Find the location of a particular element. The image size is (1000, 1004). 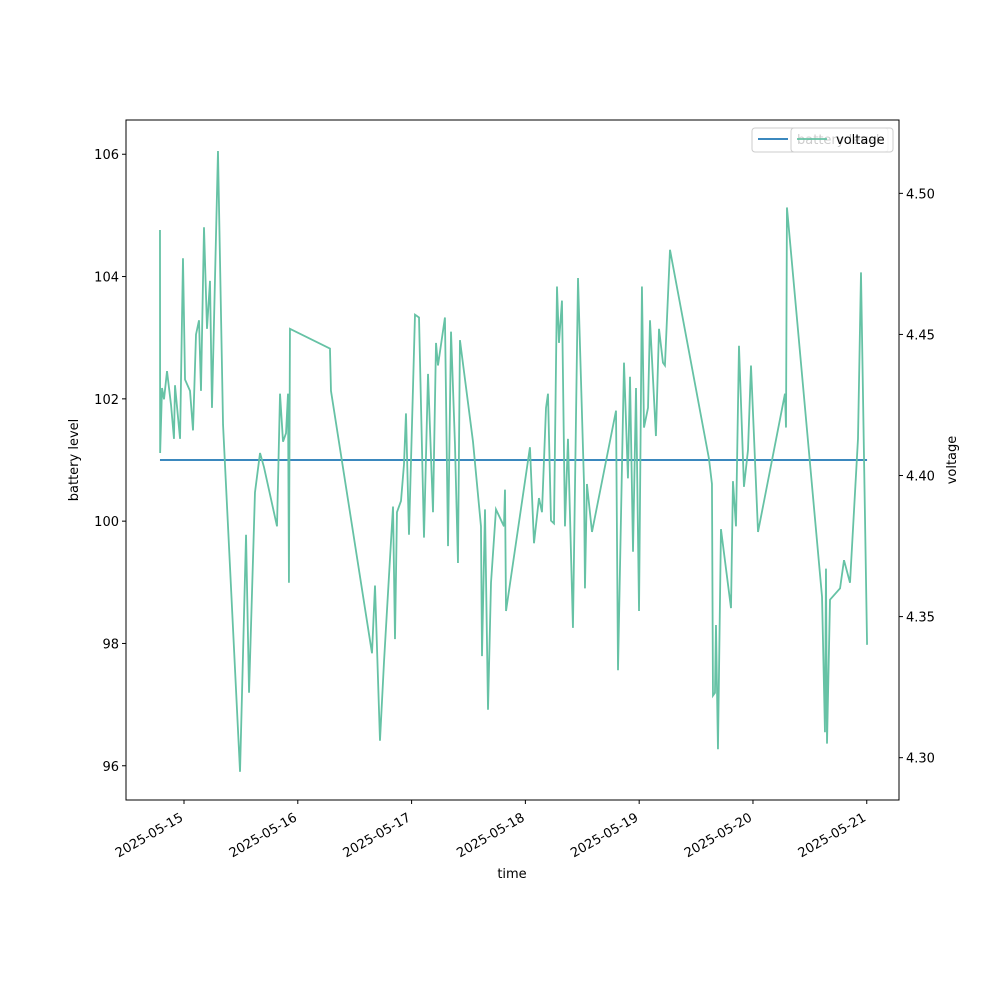

y2-tick-label: 4.35 is located at coordinates (920, 618).